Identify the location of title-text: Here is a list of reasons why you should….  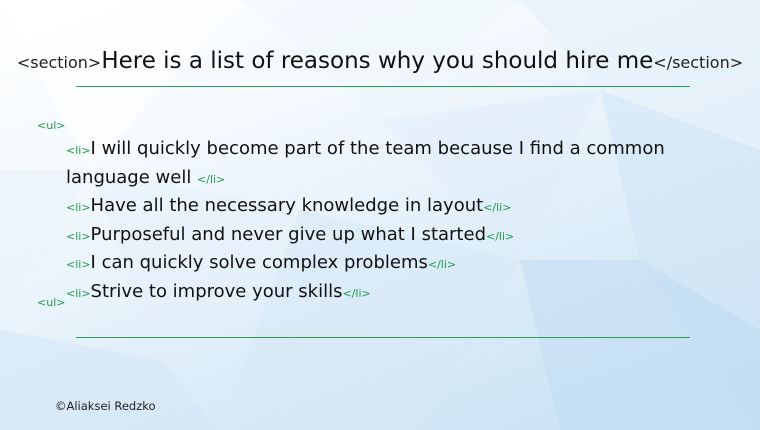
(377, 61).